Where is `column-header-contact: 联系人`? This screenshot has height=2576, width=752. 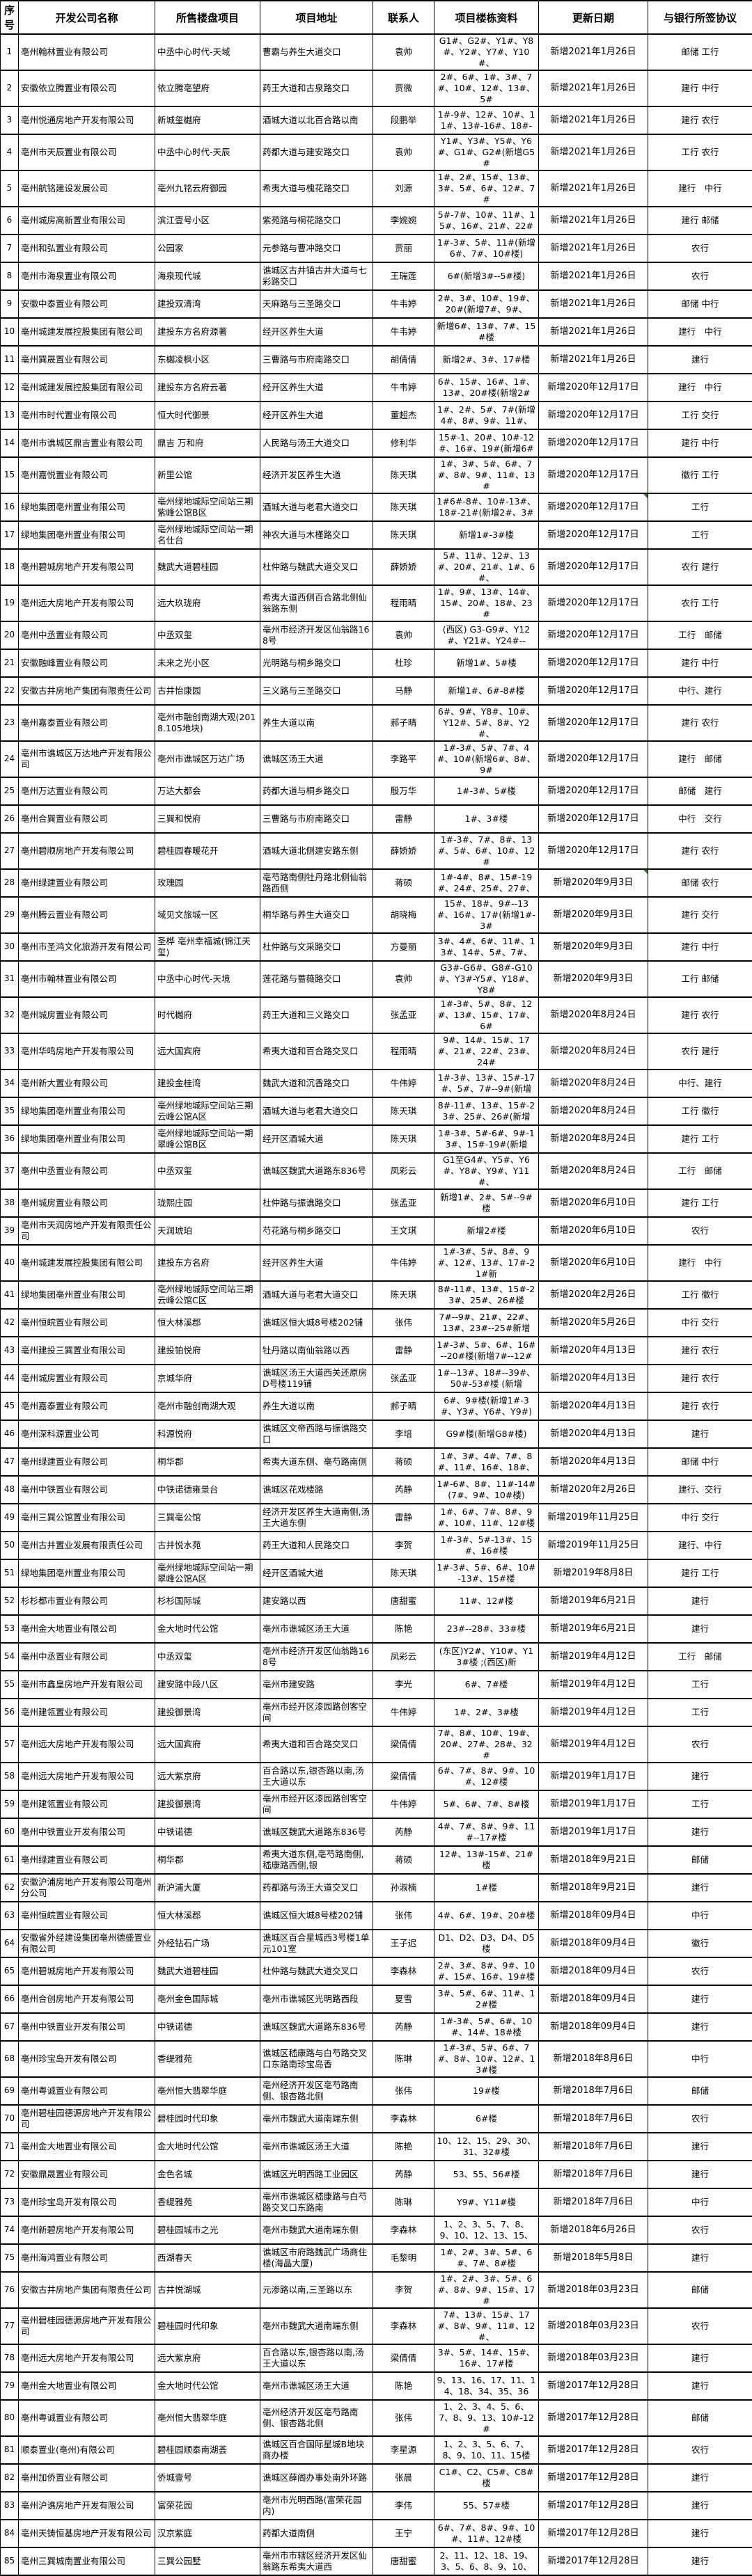
column-header-contact: 联系人 is located at coordinates (404, 17).